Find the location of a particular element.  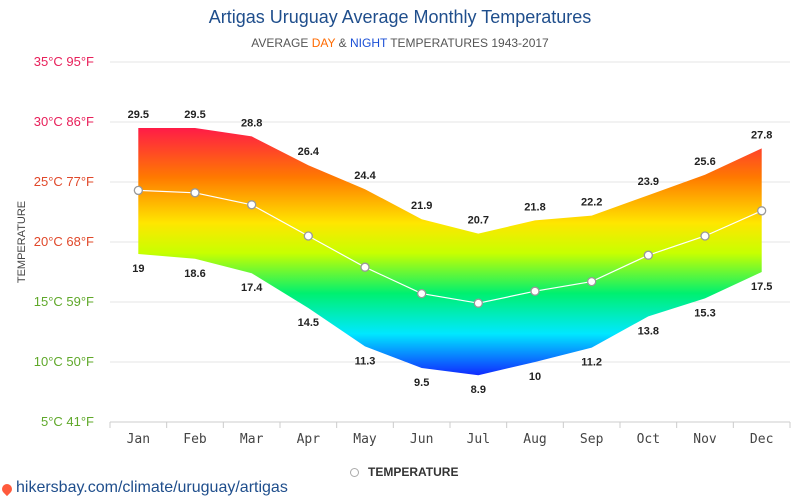

night-value-label: 19 is located at coordinates (138, 269).